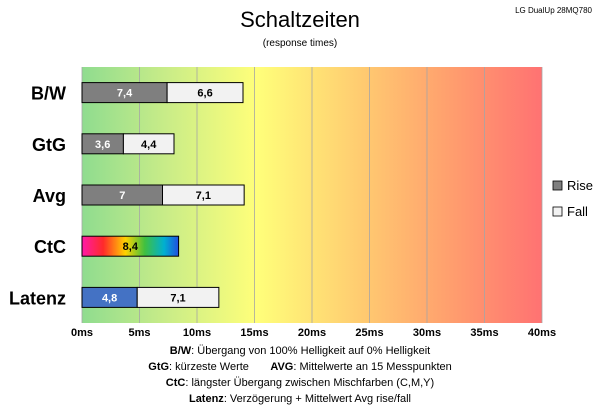  What do you see at coordinates (300, 43) in the screenshot?
I see `chart-subtitle: (response times)` at bounding box center [300, 43].